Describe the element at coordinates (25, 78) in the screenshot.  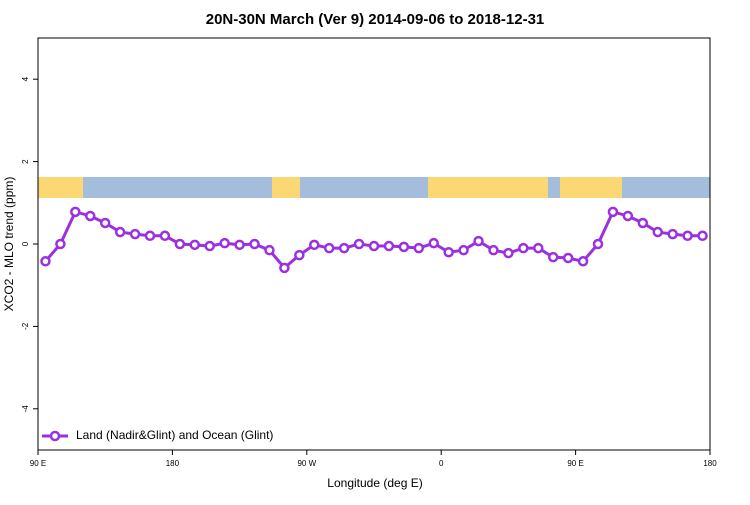
I see `y-tick-label: 4` at that location.